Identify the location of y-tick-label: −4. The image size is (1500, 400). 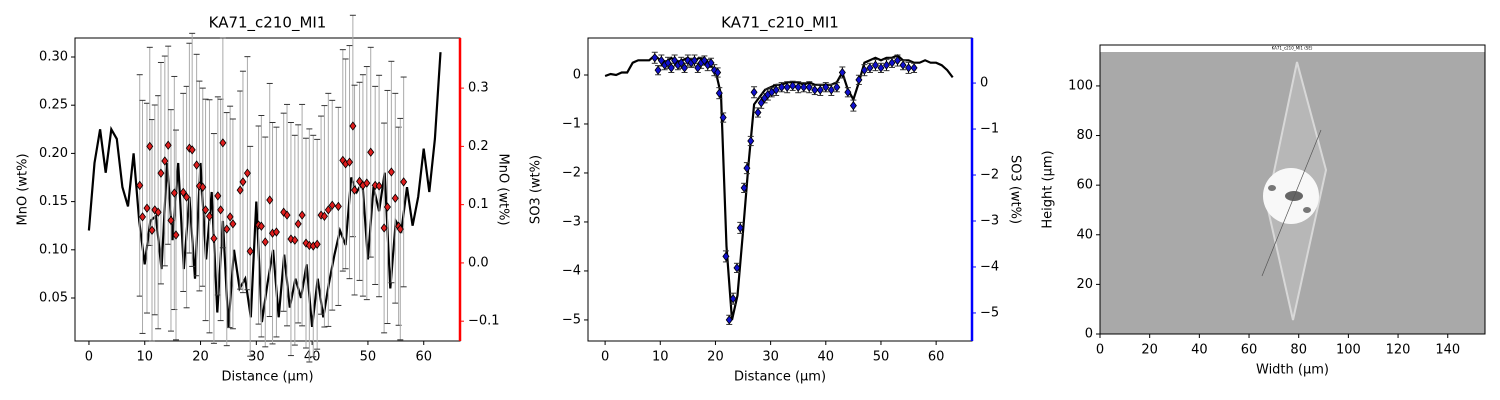
(571, 270).